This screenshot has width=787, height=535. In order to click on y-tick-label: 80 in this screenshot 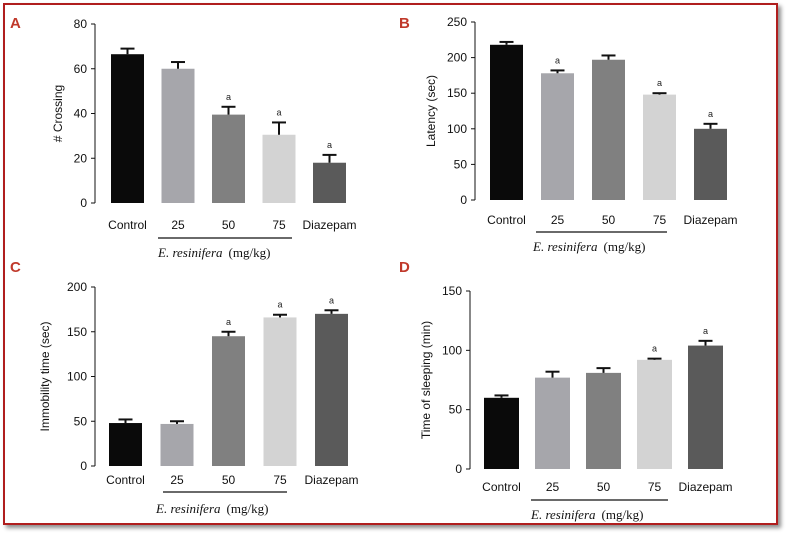, I will do `click(81, 24)`.